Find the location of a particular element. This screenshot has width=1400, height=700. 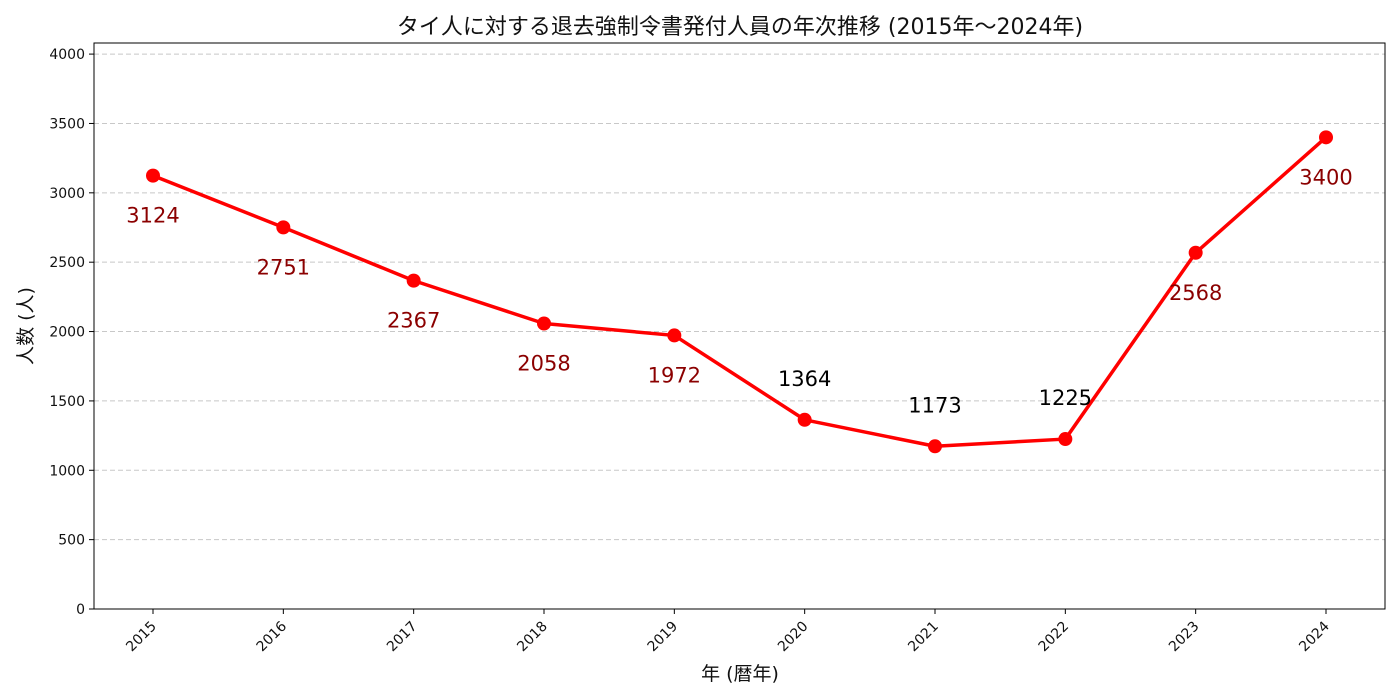

chart-title: タイ人に対する退去強制令書発付人員の年次推移 (2015年〜2024年) is located at coordinates (740, 27).